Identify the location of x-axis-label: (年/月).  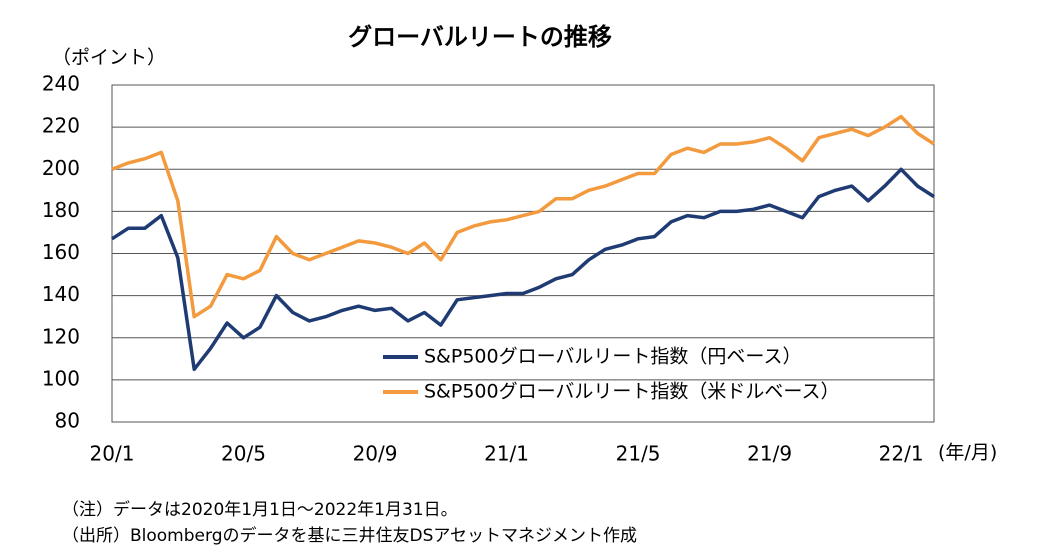
(967, 453).